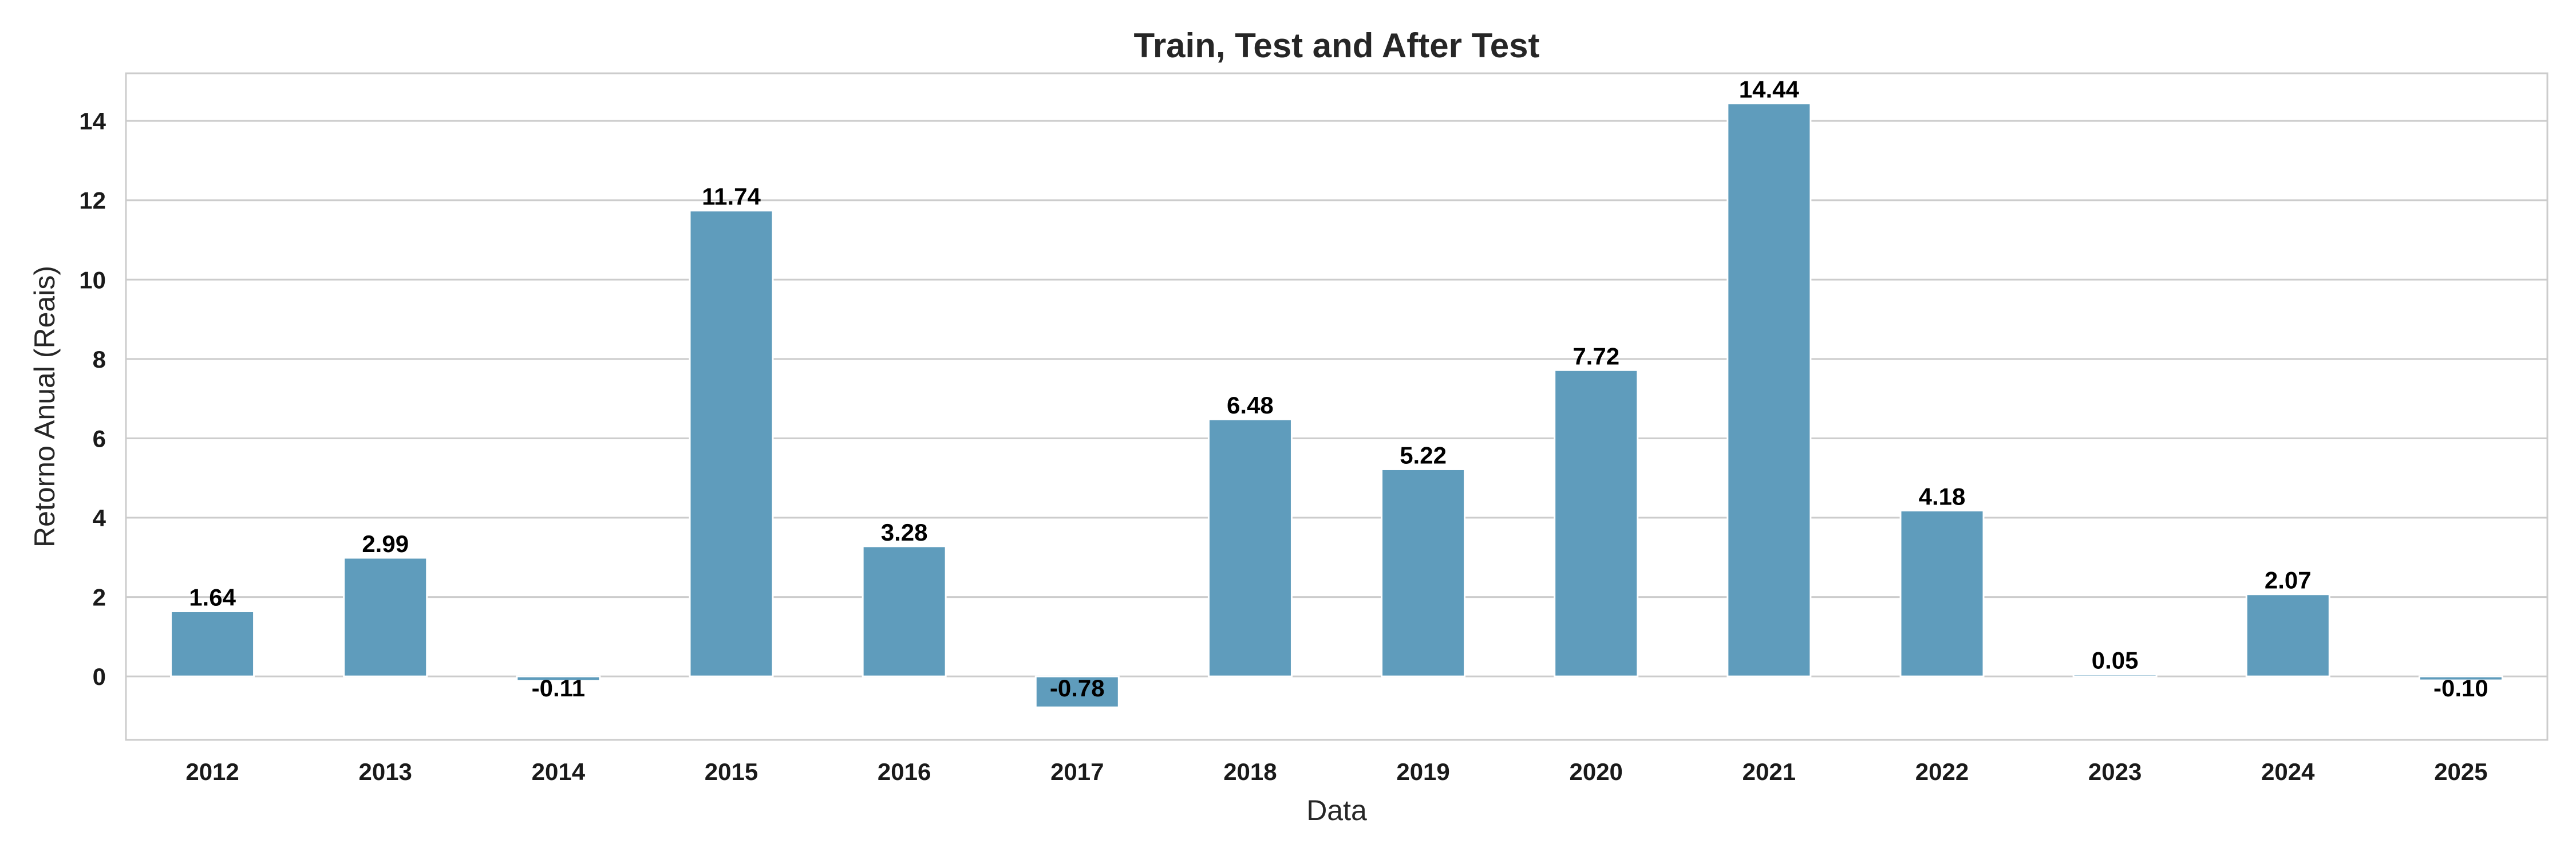 The height and width of the screenshot is (859, 2576). I want to click on x-tick-label: 2016, so click(904, 771).